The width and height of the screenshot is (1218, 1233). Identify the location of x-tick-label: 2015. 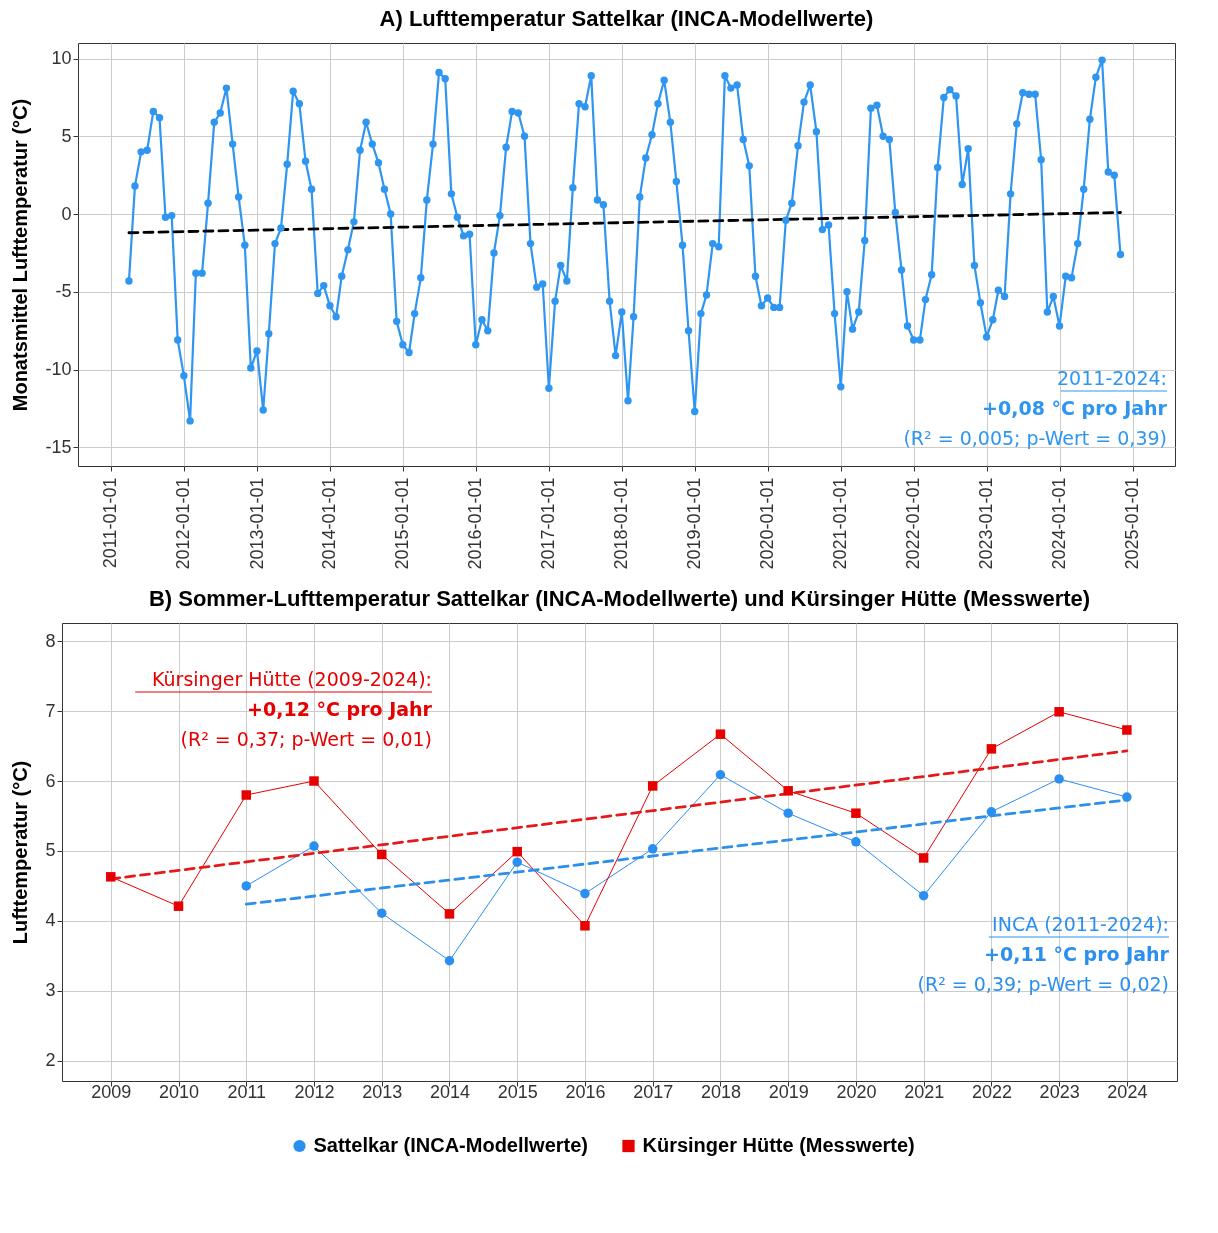
(517, 1091).